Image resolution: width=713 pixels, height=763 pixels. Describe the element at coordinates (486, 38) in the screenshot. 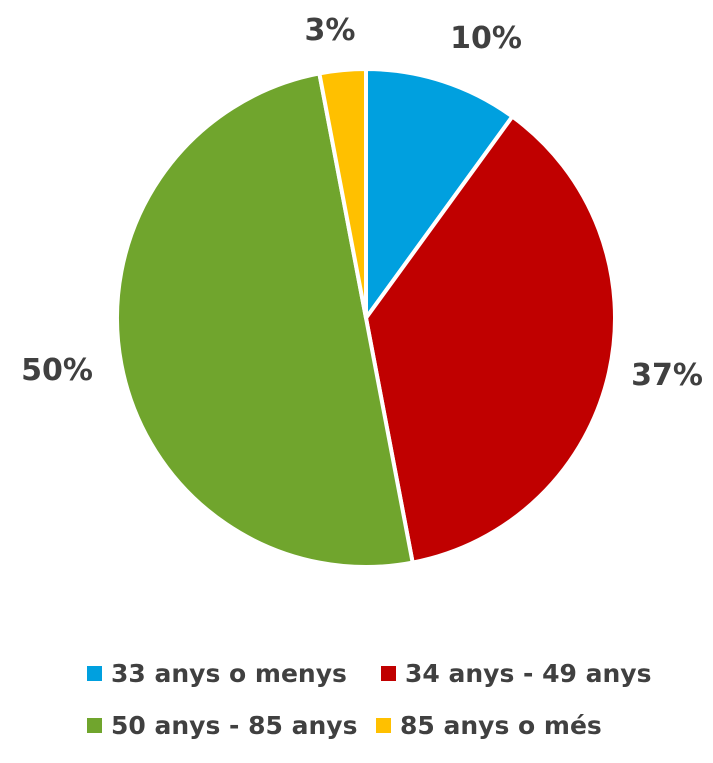

I see `data-label-33-anys-o-menys: 10%` at that location.